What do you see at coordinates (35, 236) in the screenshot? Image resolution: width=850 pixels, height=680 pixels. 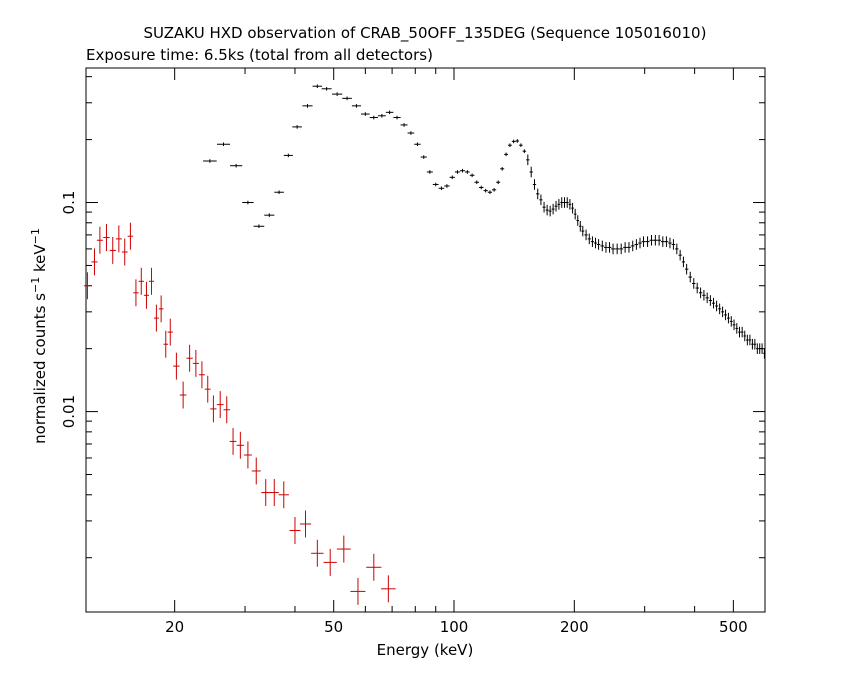 I see `y-axis-label-sup2: −1` at bounding box center [35, 236].